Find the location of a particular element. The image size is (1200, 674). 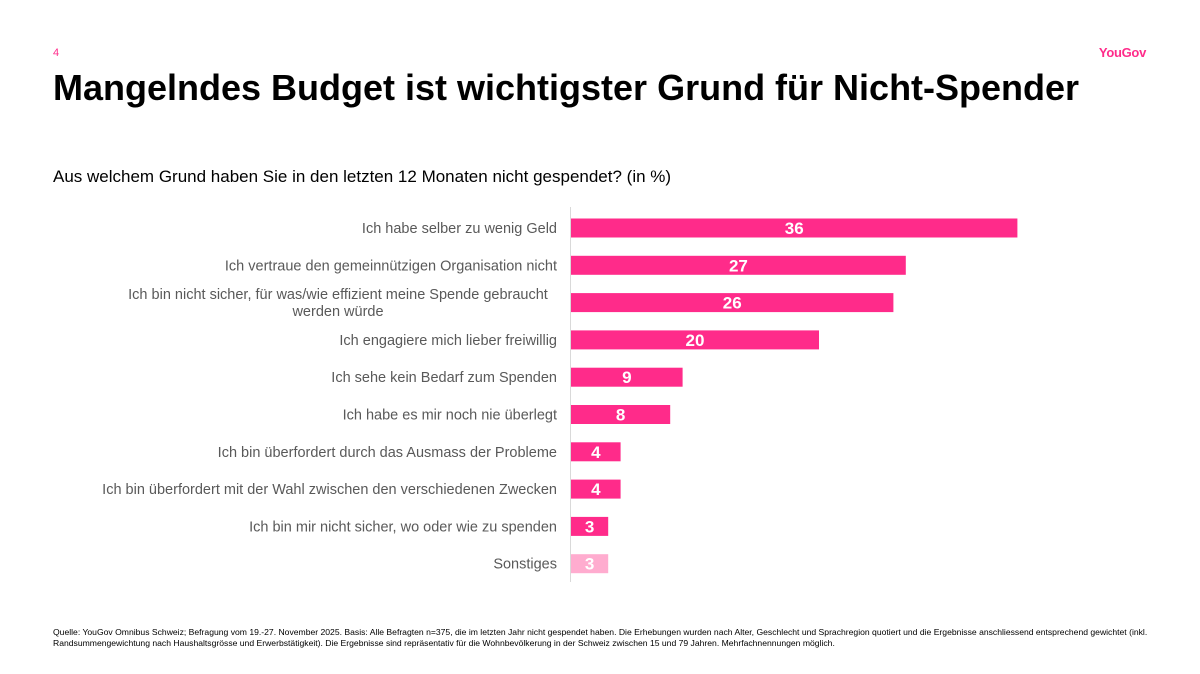

page-number: 4 is located at coordinates (56, 53).